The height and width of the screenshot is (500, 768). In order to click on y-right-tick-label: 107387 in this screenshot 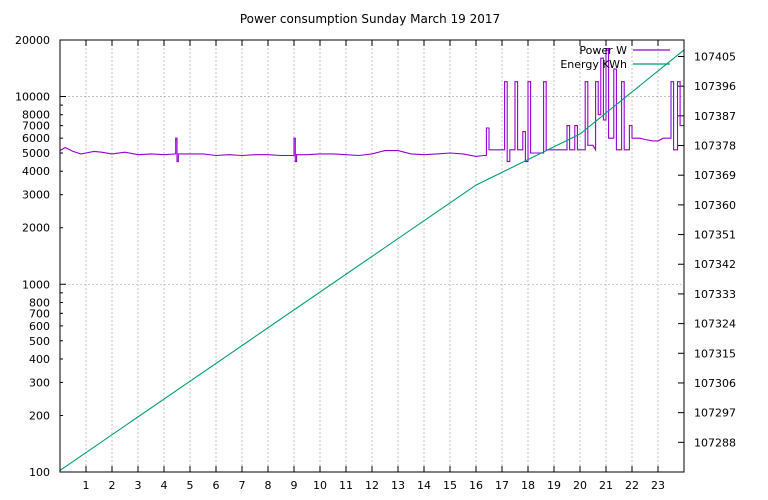, I will do `click(715, 116)`.